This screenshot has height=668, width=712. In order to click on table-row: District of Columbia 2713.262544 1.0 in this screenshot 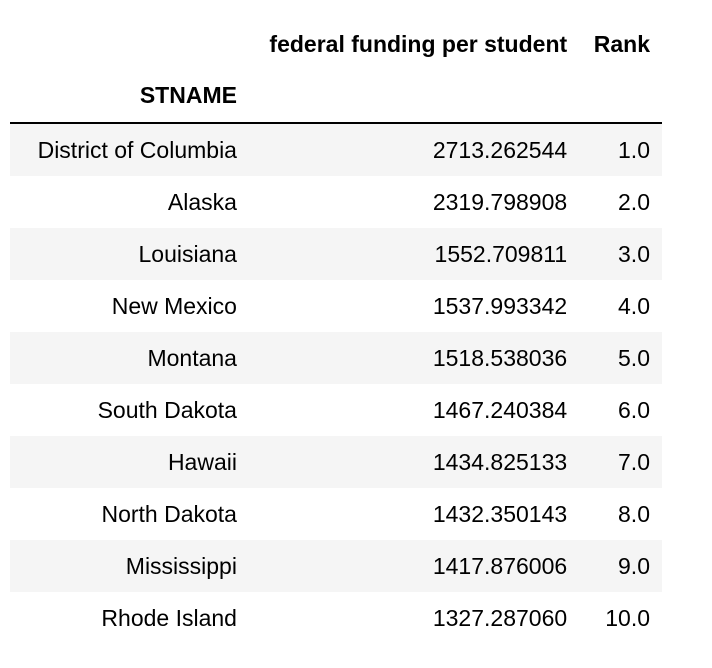, I will do `click(336, 149)`.